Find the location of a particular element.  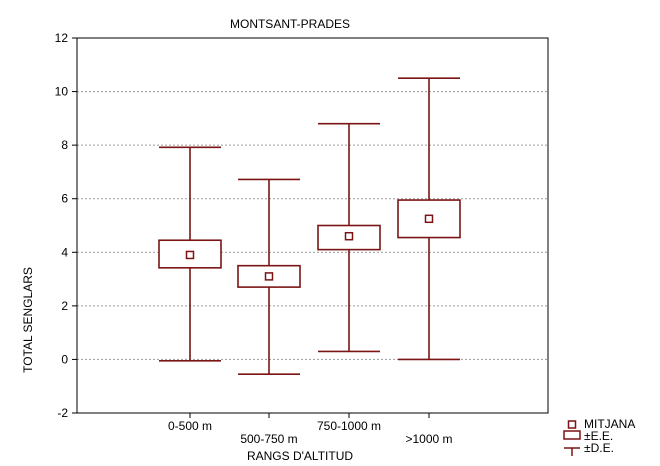

legend: MITJANA±E.E.±D.E. is located at coordinates (599, 436).